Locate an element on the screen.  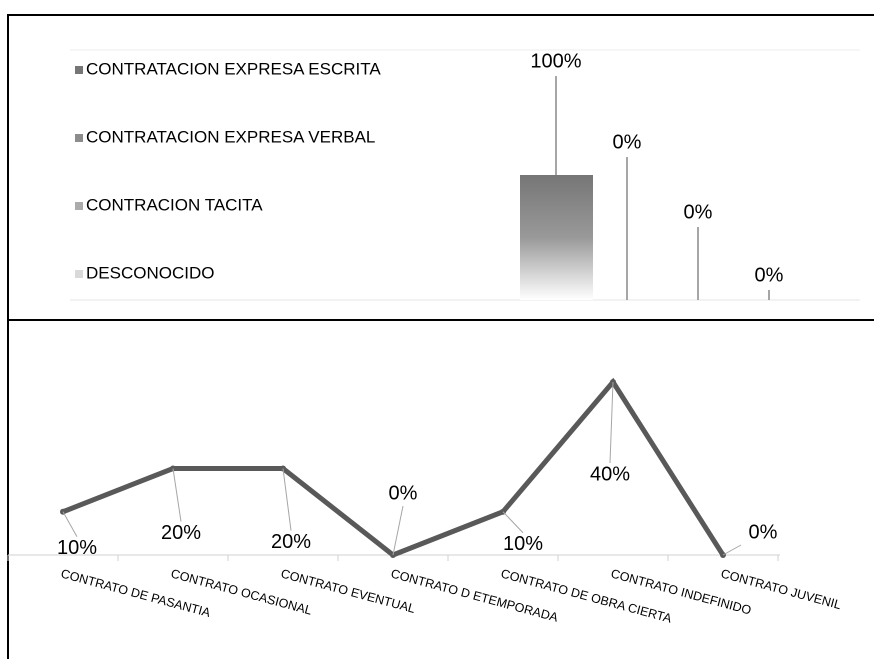
bar is located at coordinates (556, 237).